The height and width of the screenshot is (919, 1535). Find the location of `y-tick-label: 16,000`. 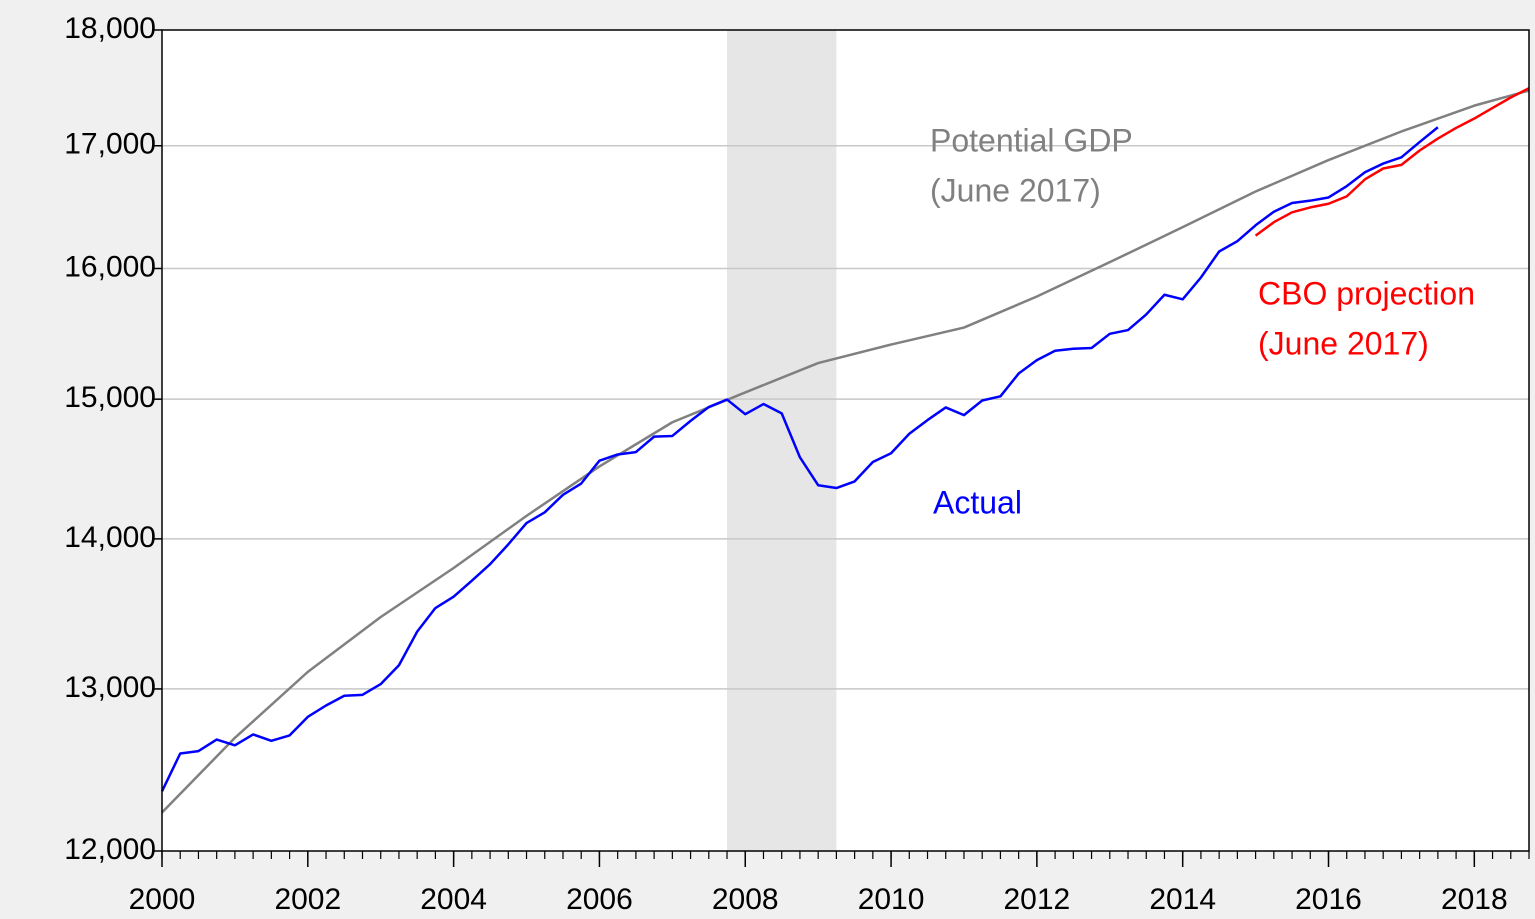

y-tick-label: 16,000 is located at coordinates (110, 266).